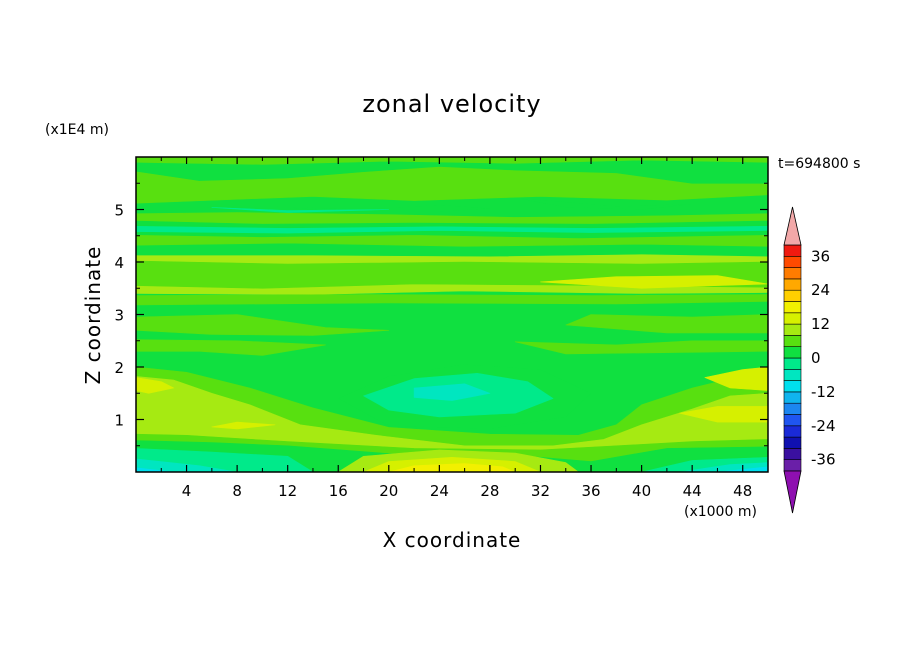 The width and height of the screenshot is (904, 654). I want to click on chart-title: zonal velocity, so click(451, 104).